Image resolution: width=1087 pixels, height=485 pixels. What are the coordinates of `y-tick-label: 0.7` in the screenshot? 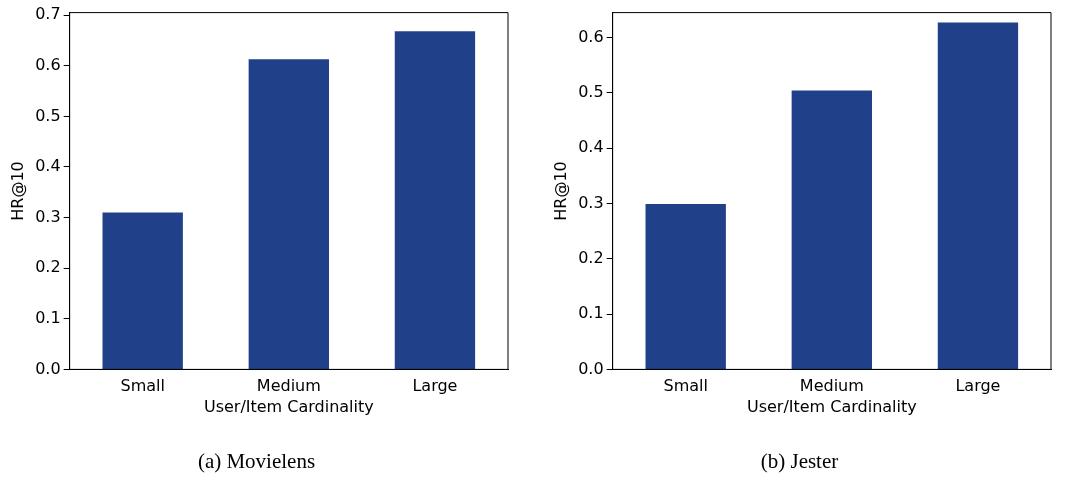 It's located at (48, 14).